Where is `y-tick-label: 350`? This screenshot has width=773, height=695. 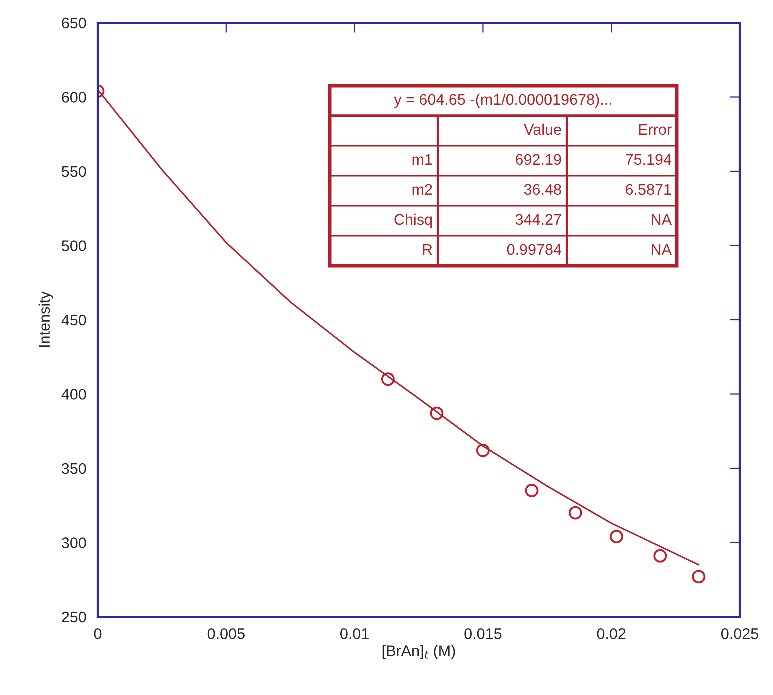
y-tick-label: 350 is located at coordinates (74, 468).